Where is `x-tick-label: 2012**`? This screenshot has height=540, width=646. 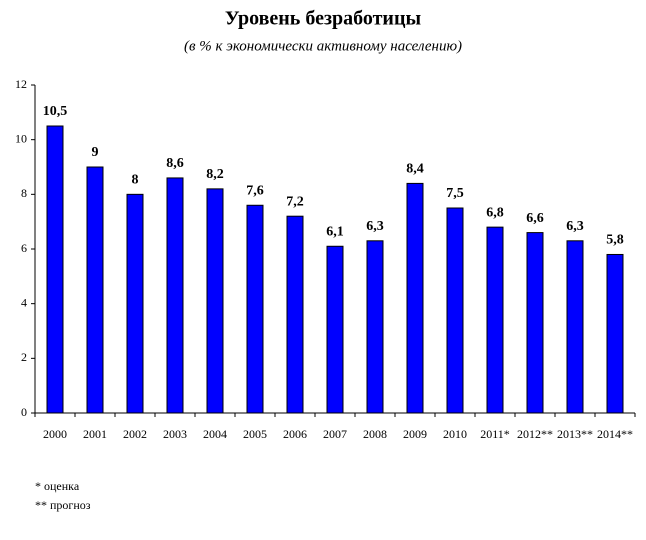 x-tick-label: 2012** is located at coordinates (535, 434).